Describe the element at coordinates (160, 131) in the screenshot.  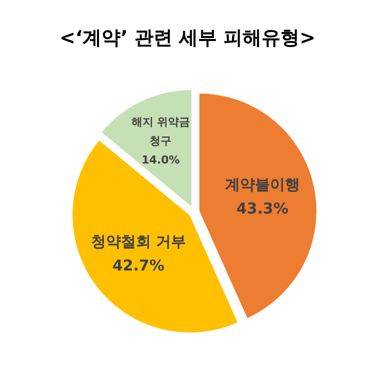
I see `slice-label: 해지 위약금 청구` at that location.